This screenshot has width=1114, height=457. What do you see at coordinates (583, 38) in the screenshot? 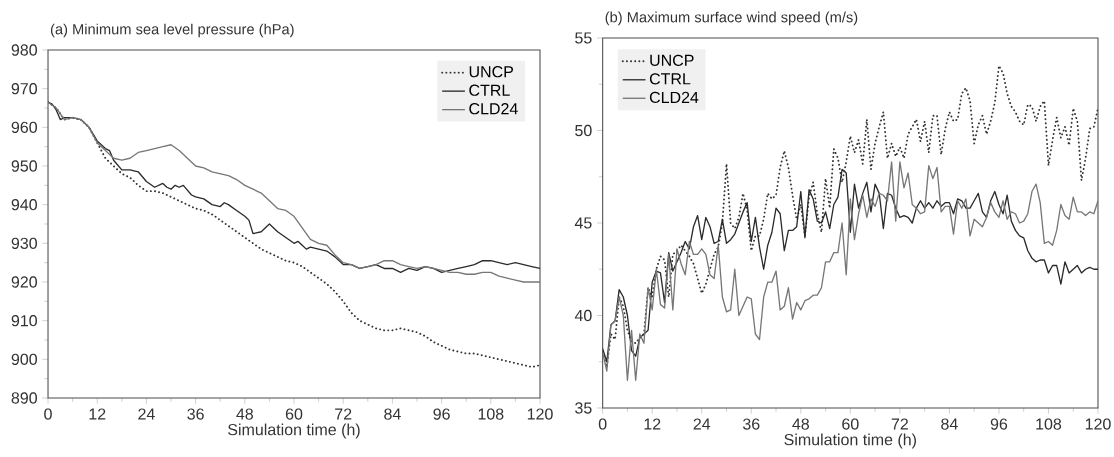
I see `y-tick-label: 55` at bounding box center [583, 38].